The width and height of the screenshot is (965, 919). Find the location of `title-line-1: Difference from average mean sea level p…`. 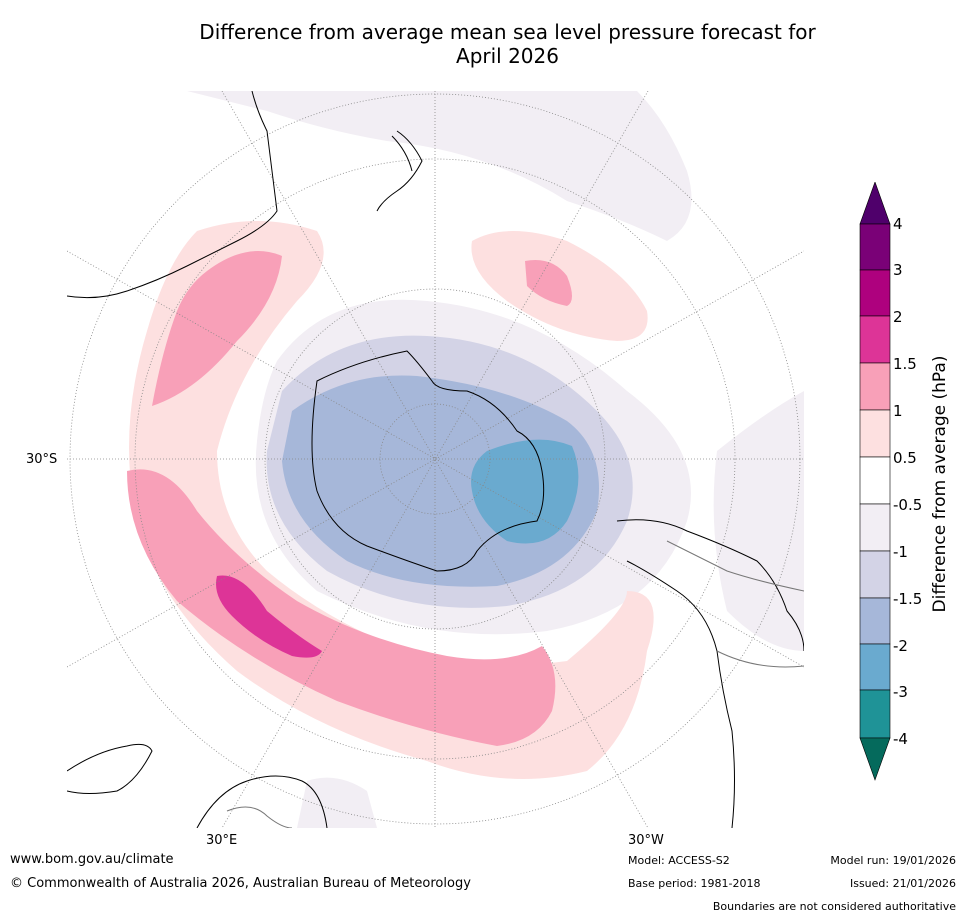

title-line-1: Difference from average mean sea level p… is located at coordinates (507, 32).